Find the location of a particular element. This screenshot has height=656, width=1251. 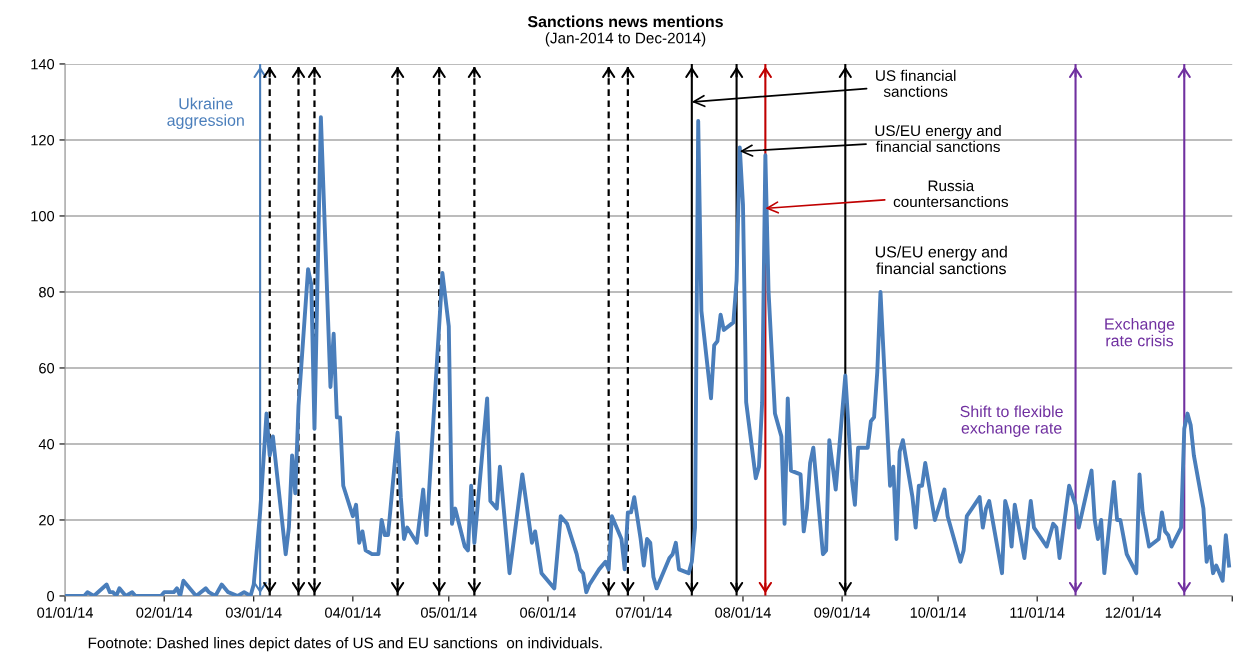

x-tick-label: 10/01/14 is located at coordinates (938, 612).